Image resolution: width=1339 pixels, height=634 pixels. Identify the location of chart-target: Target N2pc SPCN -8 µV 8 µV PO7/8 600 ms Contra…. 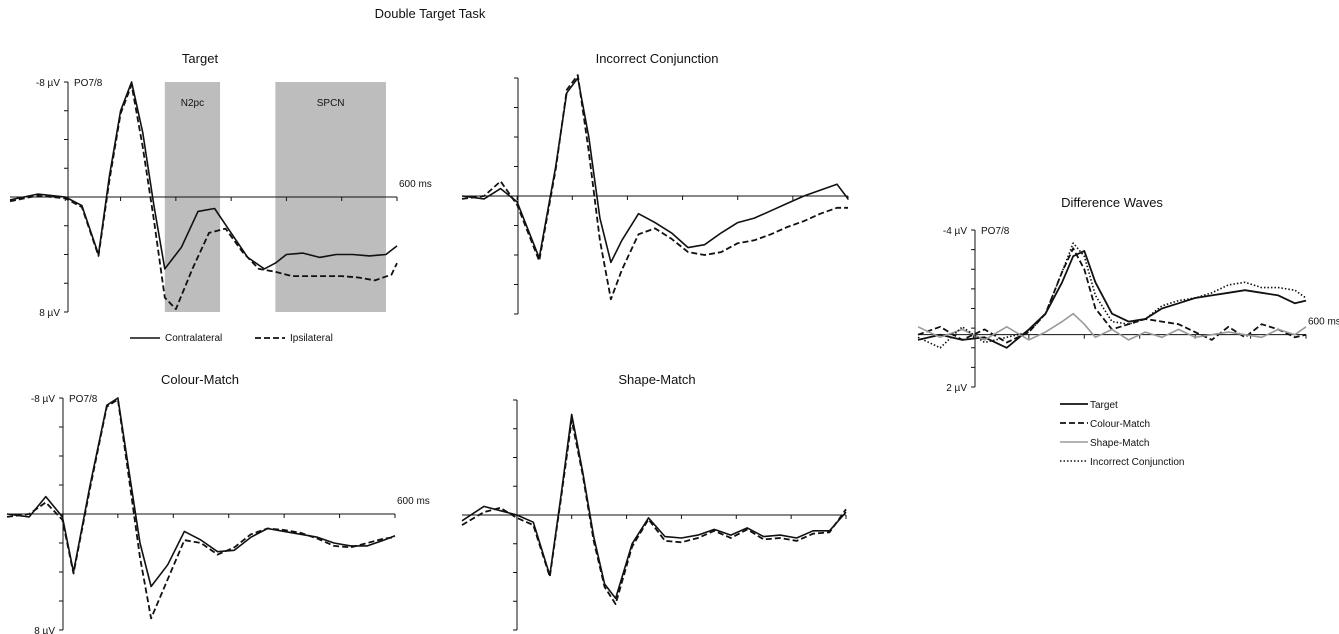
(220, 197).